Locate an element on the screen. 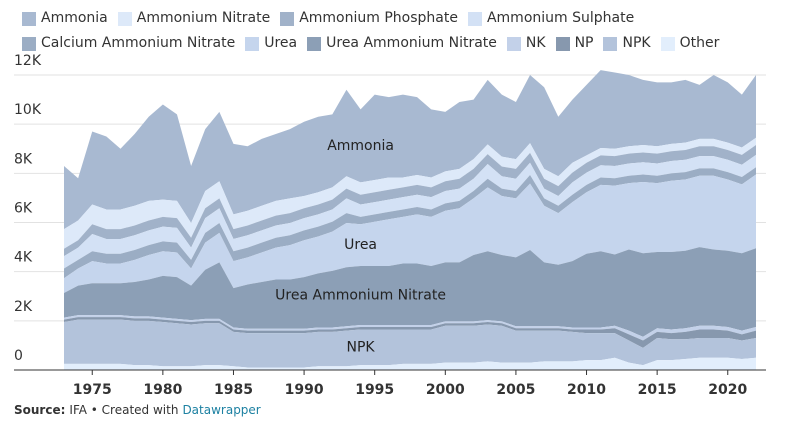 This screenshot has width=785, height=436. legend-label: Ammonia is located at coordinates (74, 18).